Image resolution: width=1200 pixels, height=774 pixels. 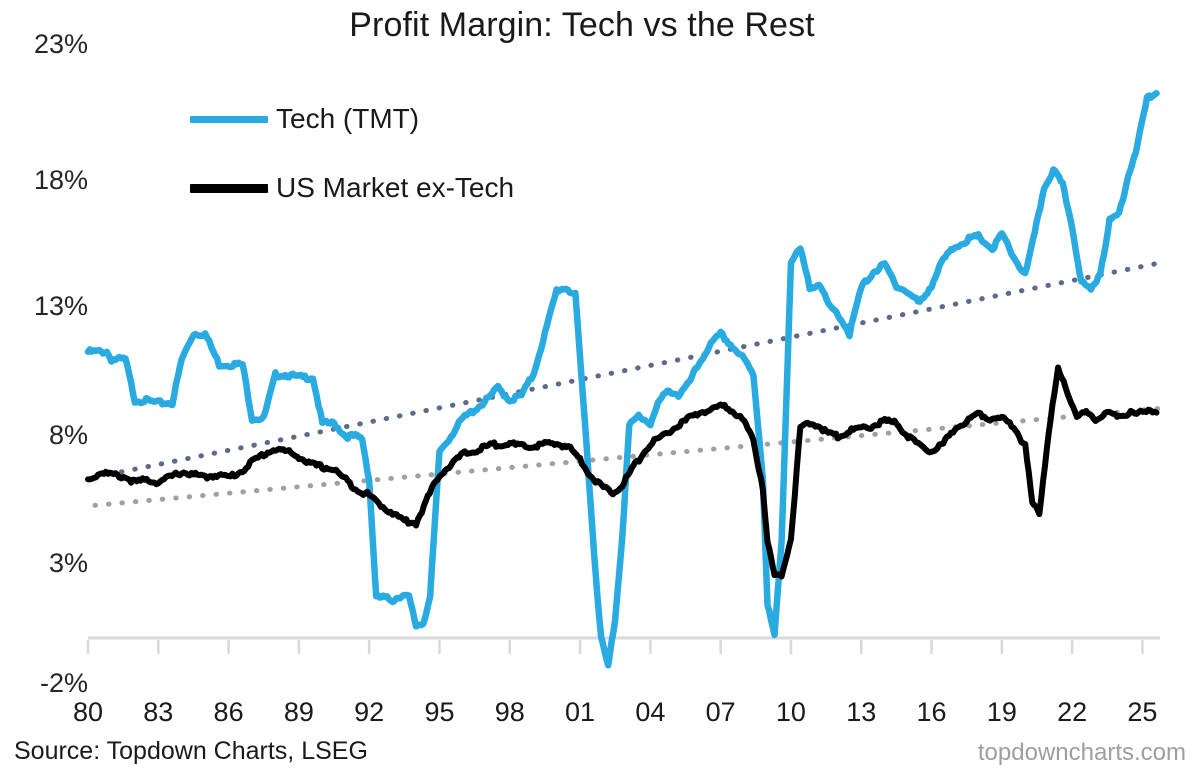 I want to click on y-axis-tick-label: 8%, so click(x=68, y=435).